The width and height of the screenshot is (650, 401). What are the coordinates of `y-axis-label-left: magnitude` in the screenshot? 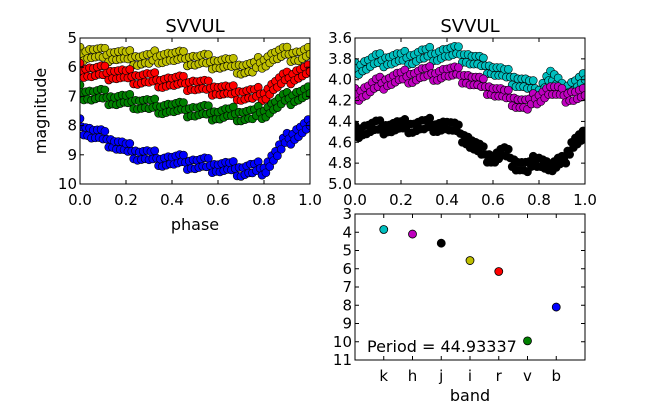 It's located at (40, 111).